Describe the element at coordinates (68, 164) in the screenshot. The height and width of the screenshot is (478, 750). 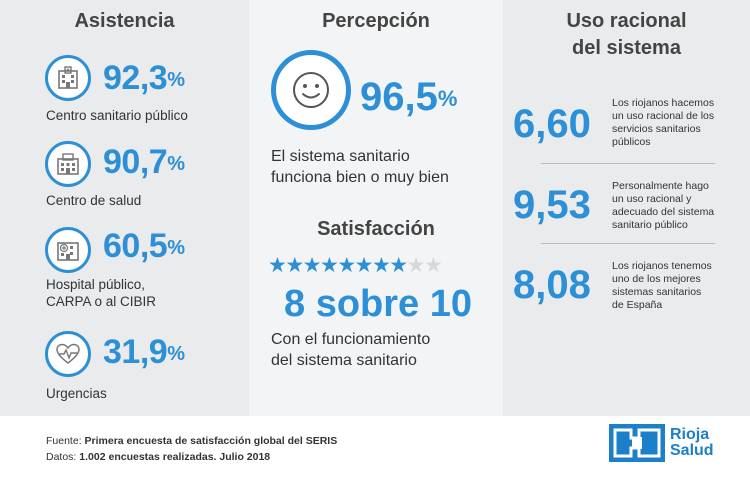
I see `health-center-icon` at that location.